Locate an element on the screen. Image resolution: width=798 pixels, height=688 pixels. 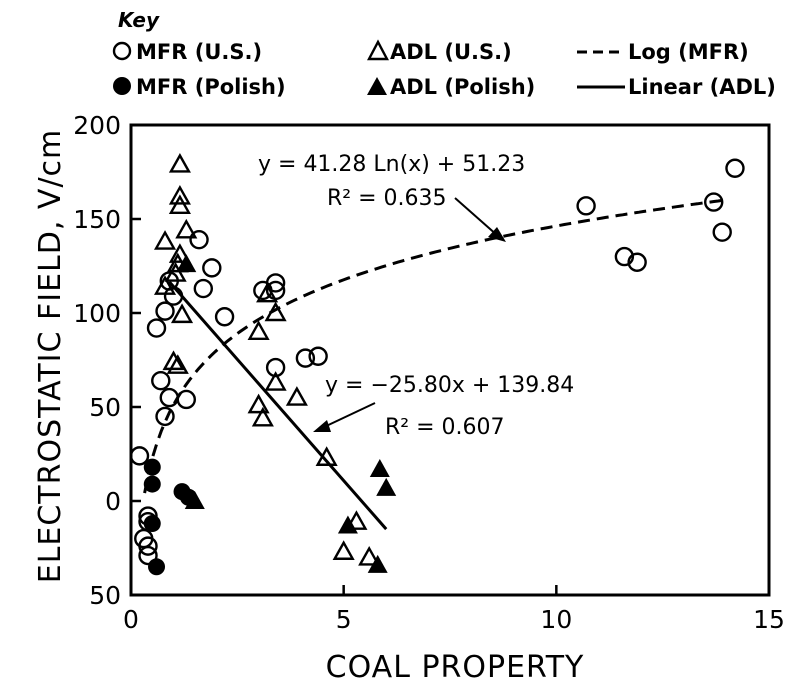
linear-fit-arrow-head is located at coordinates (322, 426).